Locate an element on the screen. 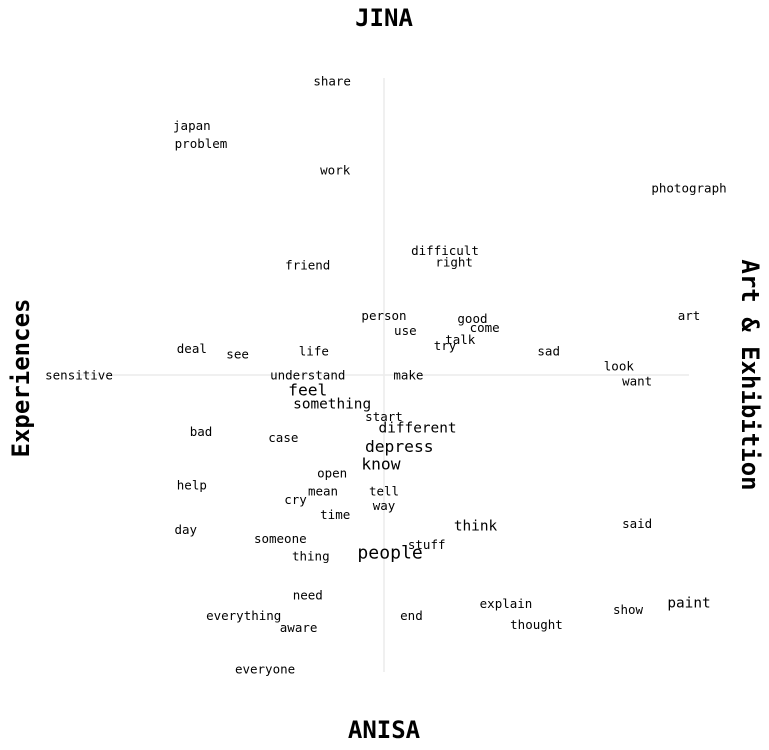 The image size is (769, 750). word-explain: explain is located at coordinates (506, 603).